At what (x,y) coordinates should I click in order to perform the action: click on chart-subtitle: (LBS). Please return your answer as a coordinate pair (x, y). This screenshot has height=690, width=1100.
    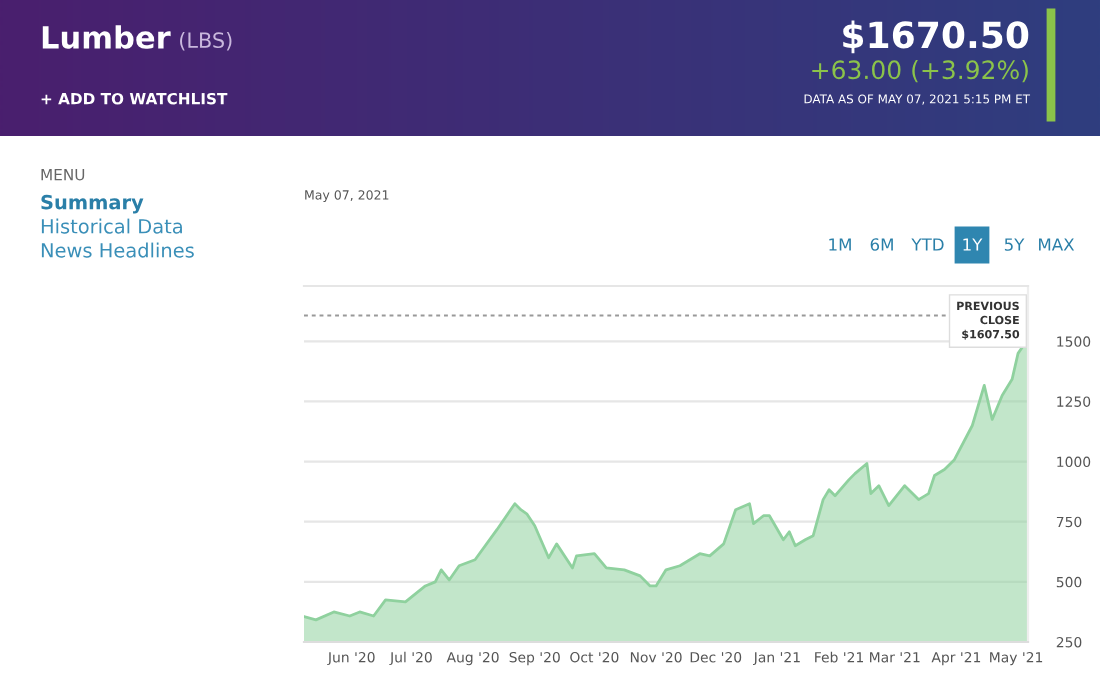
    Looking at the image, I should click on (206, 41).